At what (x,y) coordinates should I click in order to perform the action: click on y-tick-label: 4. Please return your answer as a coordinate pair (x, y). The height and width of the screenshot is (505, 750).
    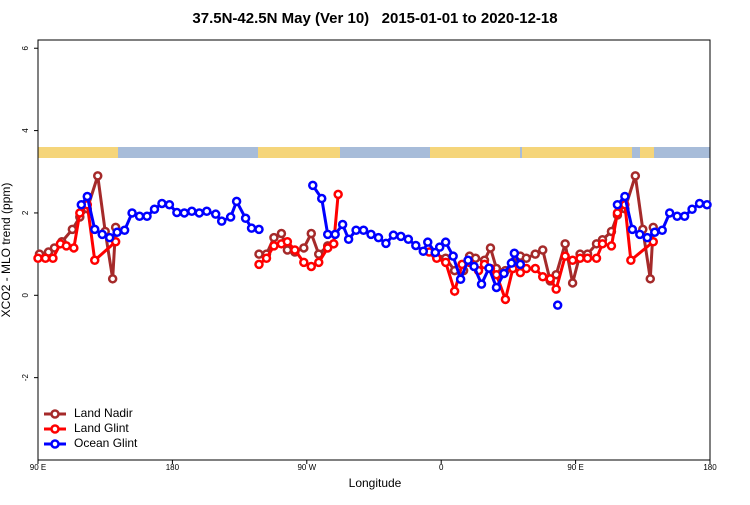
    Looking at the image, I should click on (25, 130).